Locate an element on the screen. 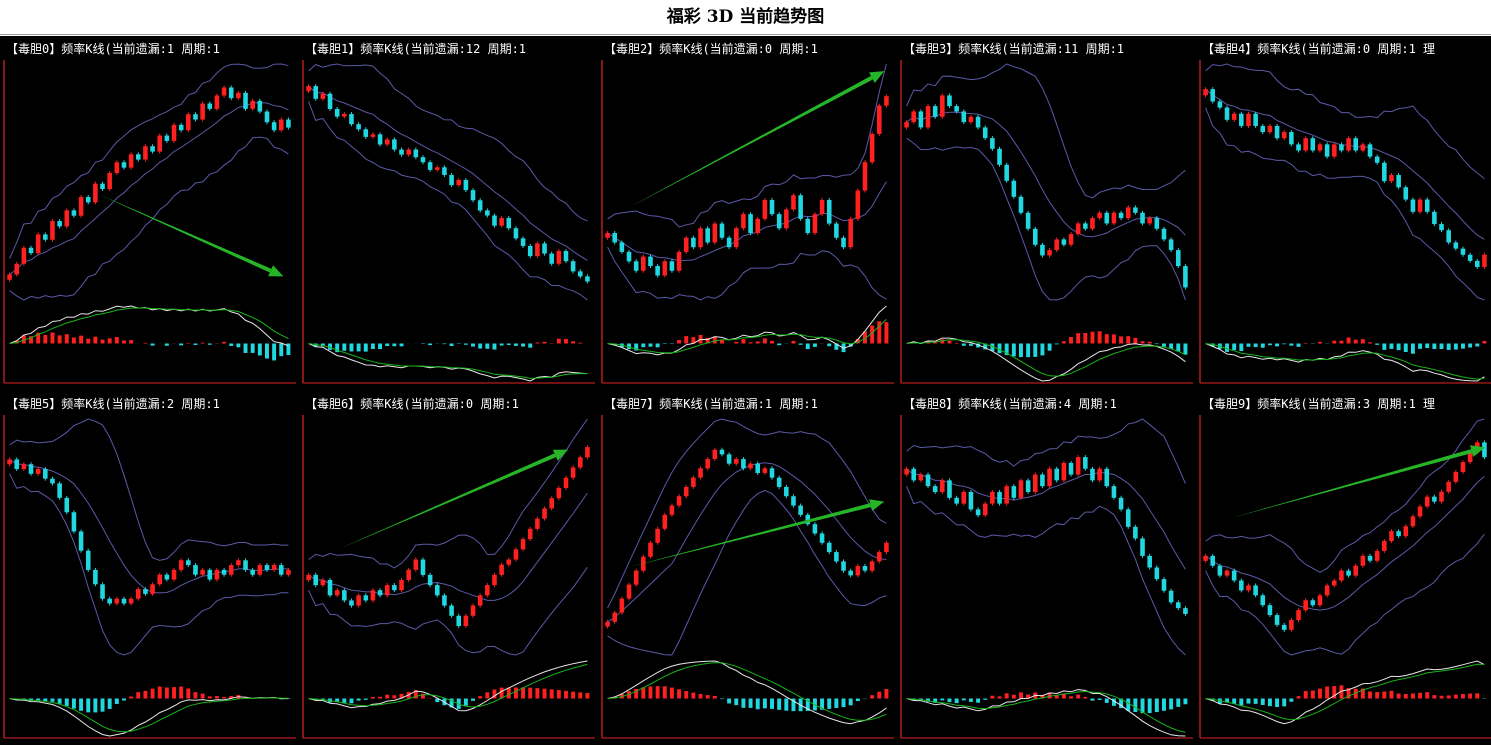 Image resolution: width=1491 pixels, height=745 pixels. dif-line is located at coordinates (1345, 362).